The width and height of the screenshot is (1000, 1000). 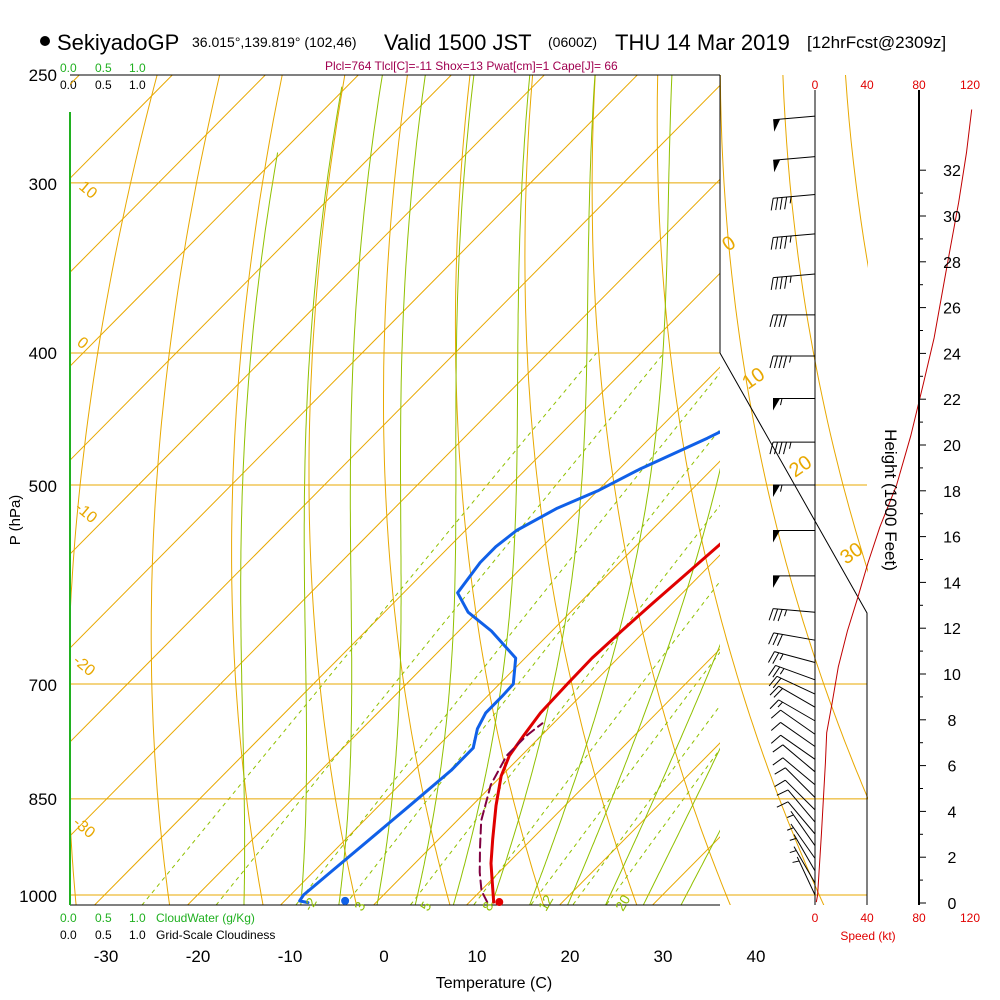 I want to click on dry-adiabat-label: 0, so click(x=729, y=244).